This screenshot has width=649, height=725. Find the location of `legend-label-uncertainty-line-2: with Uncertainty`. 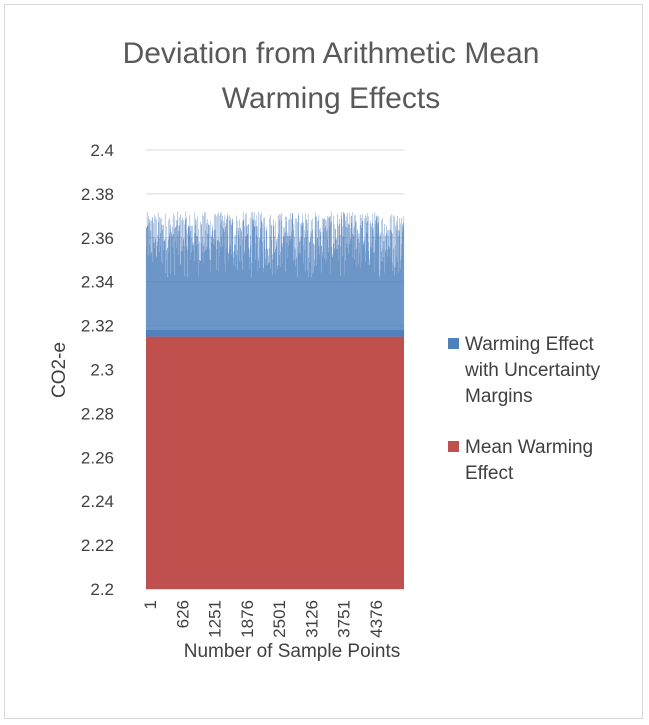

legend-label-uncertainty-line-2: with Uncertainty is located at coordinates (532, 370).